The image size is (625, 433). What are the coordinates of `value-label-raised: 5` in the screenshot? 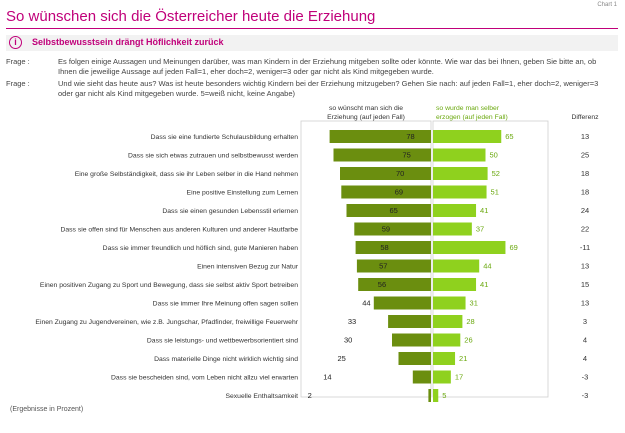 It's located at (444, 395).